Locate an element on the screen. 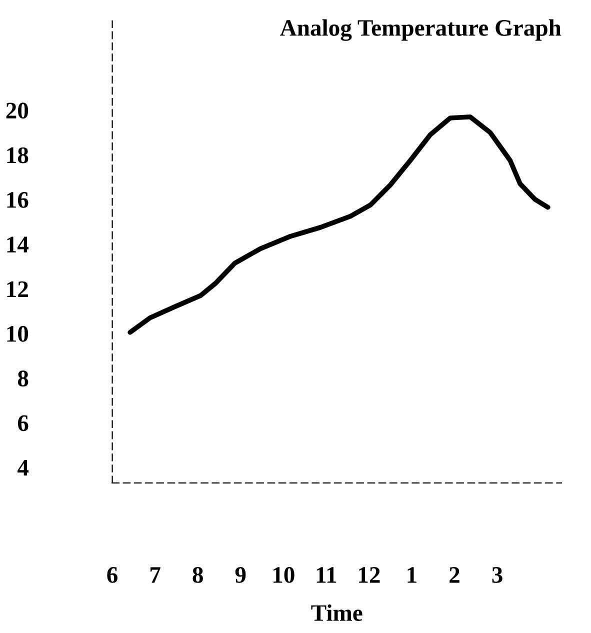 The width and height of the screenshot is (591, 633). x-tick-label: 6 is located at coordinates (112, 575).